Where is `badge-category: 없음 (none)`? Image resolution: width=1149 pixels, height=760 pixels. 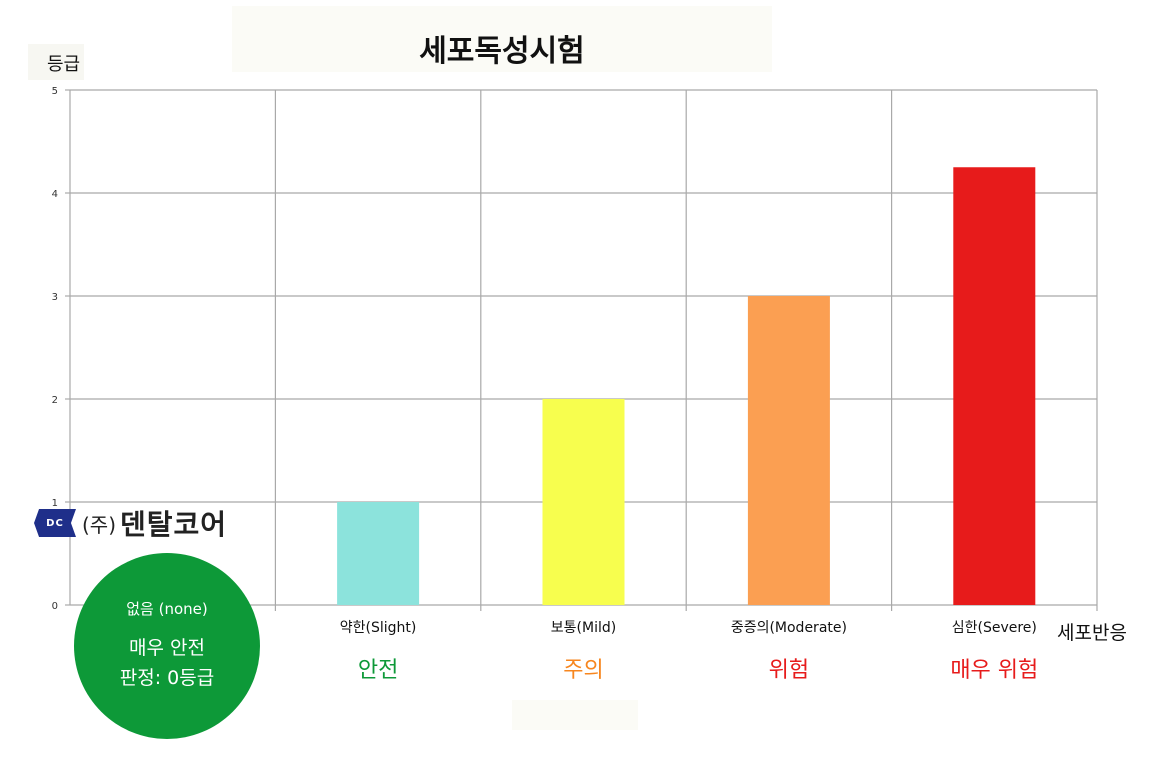 badge-category: 없음 (none) is located at coordinates (167, 609).